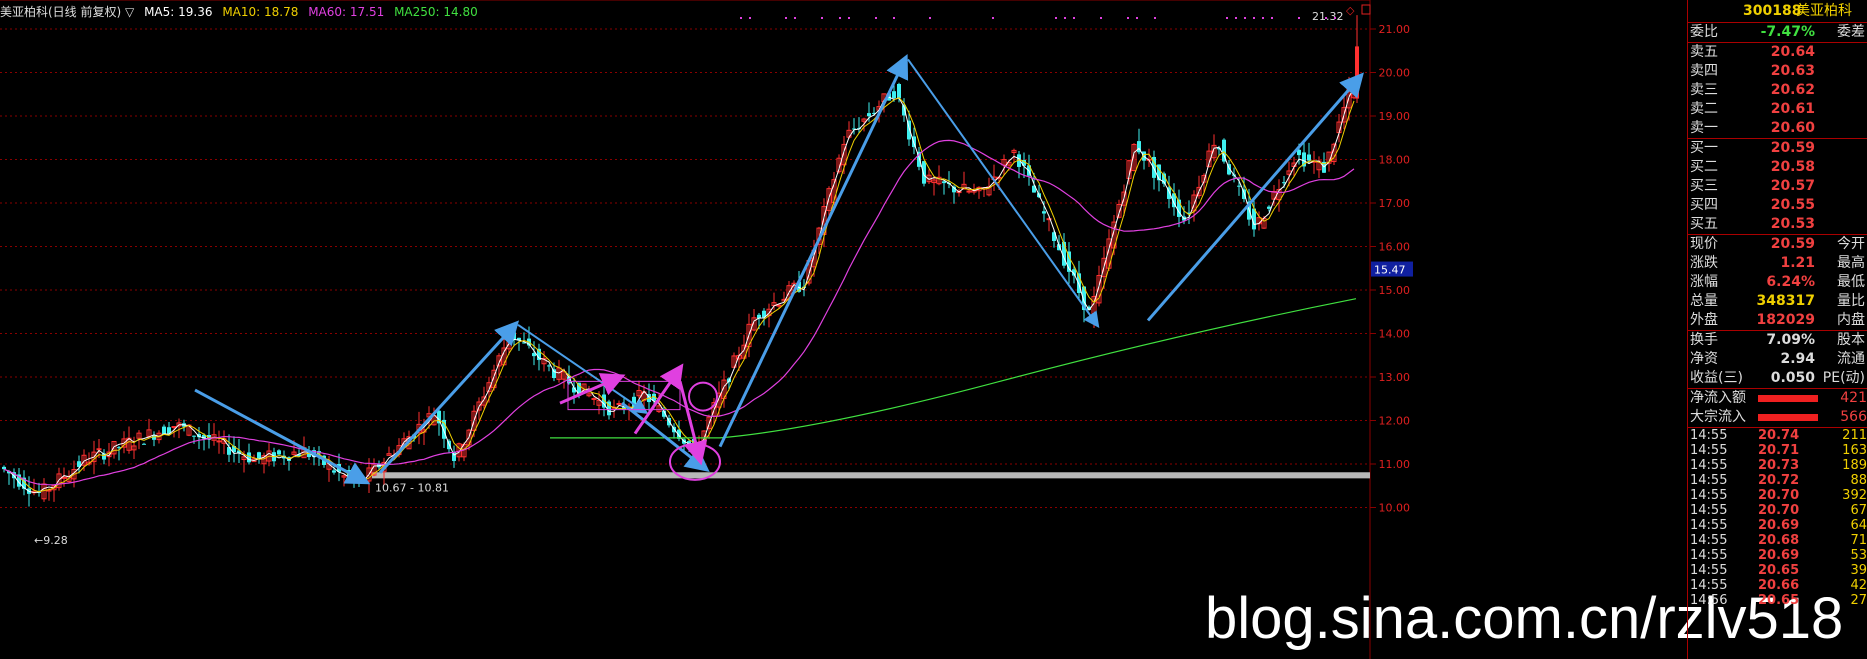 This screenshot has height=659, width=1867. I want to click on y-tick-label: 20.00, so click(1395, 73).